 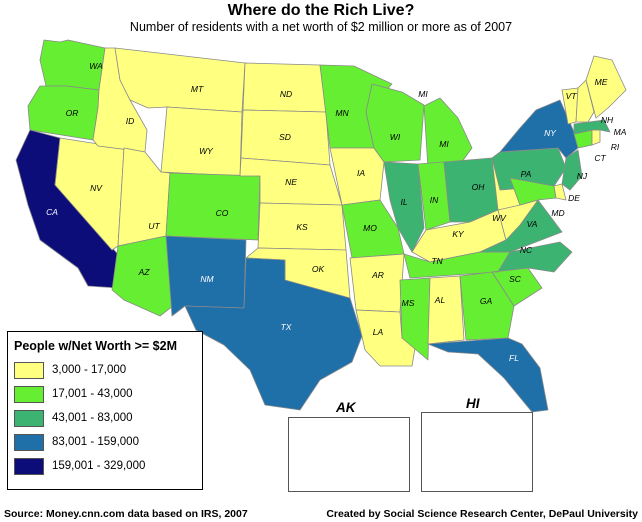 What do you see at coordinates (52, 212) in the screenshot?
I see `state-label-ca: CA` at bounding box center [52, 212].